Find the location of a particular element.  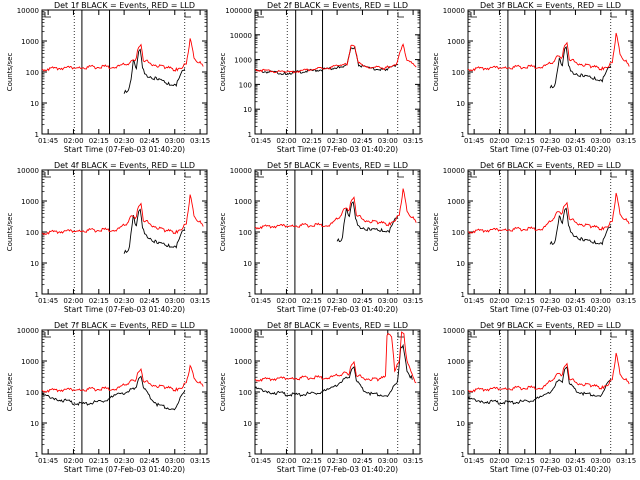

chart-title: Det 1f BLACK = Events, RED = LLD is located at coordinates (124, 5).